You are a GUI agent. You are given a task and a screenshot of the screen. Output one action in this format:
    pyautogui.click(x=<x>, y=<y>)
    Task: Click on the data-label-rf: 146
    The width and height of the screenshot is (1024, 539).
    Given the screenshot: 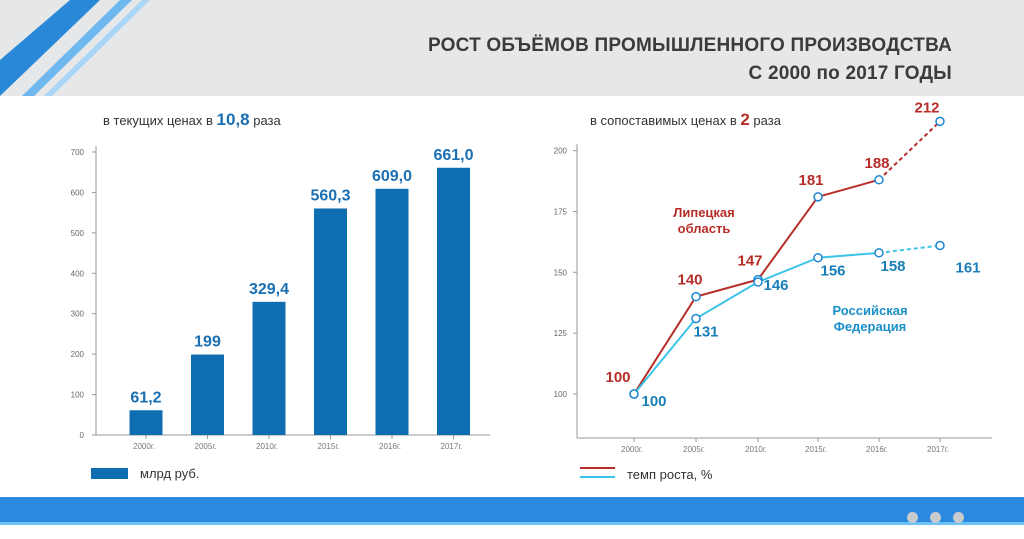 What is the action you would take?
    pyautogui.click(x=775, y=285)
    